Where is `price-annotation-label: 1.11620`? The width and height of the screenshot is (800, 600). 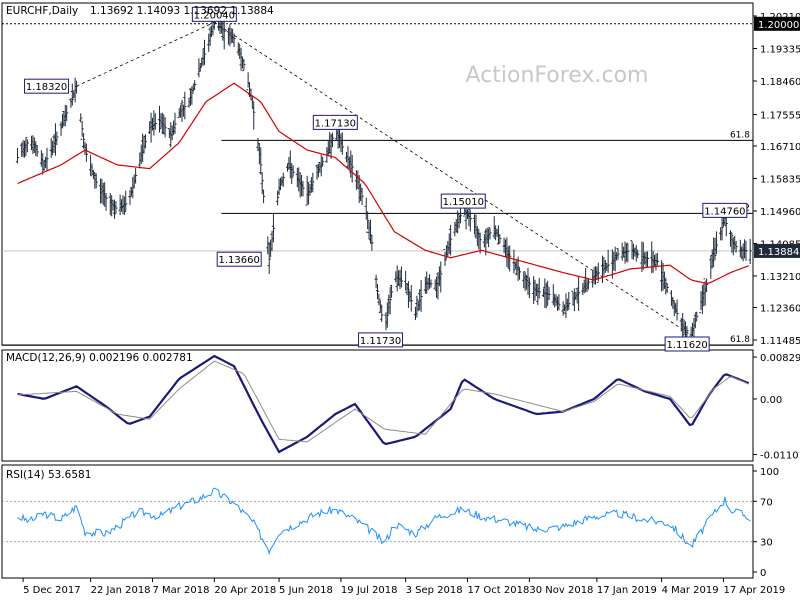
price-annotation-label: 1.11620 is located at coordinates (686, 345).